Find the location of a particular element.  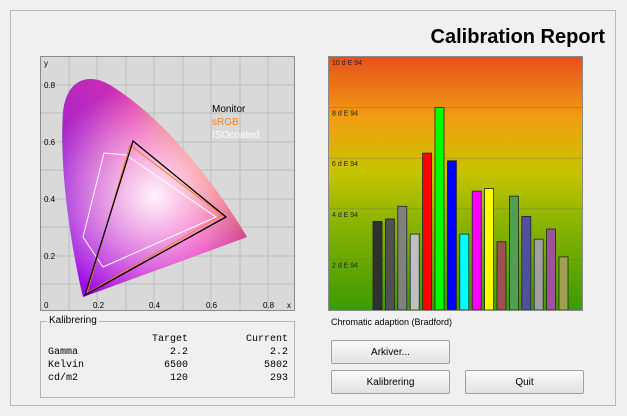

legend-monitor: Monitor is located at coordinates (229, 109).